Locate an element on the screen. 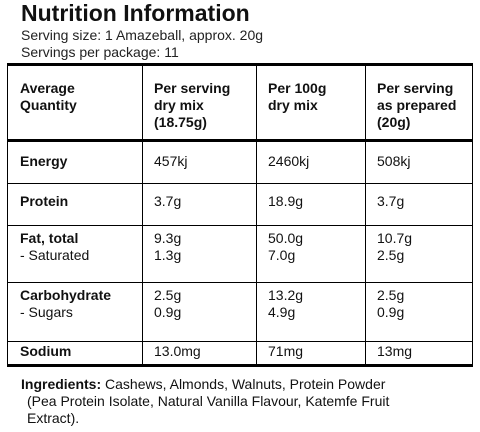  fat-per-serving-dry: 9.3g 1.3g is located at coordinates (168, 246).